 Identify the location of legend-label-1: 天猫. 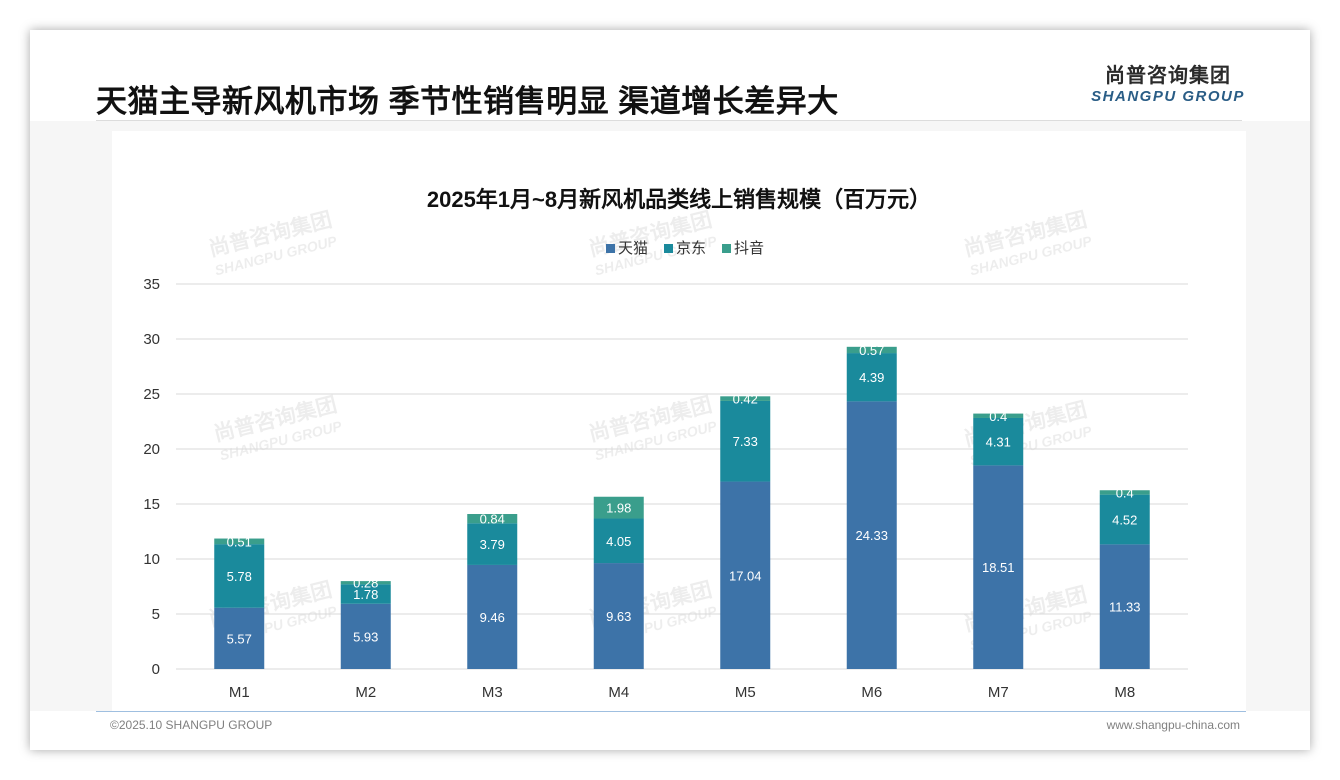
(633, 248).